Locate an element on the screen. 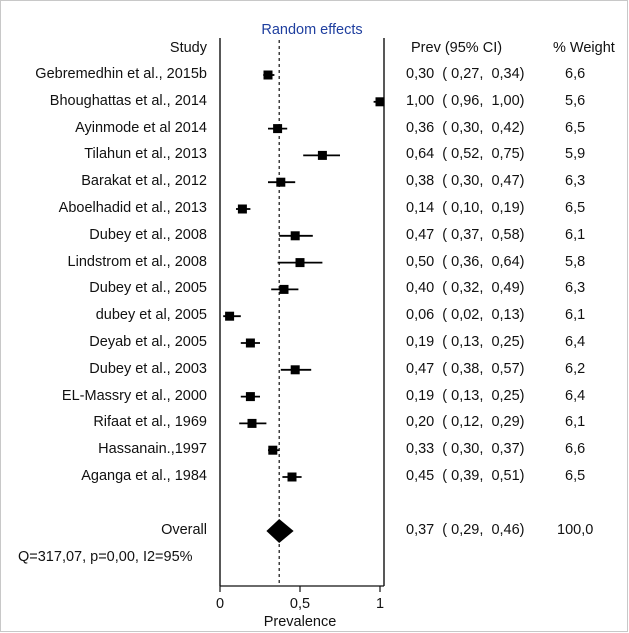 The height and width of the screenshot is (633, 629). study-estimate: 0,40 ( 0,32, 0,49) is located at coordinates (465, 288).